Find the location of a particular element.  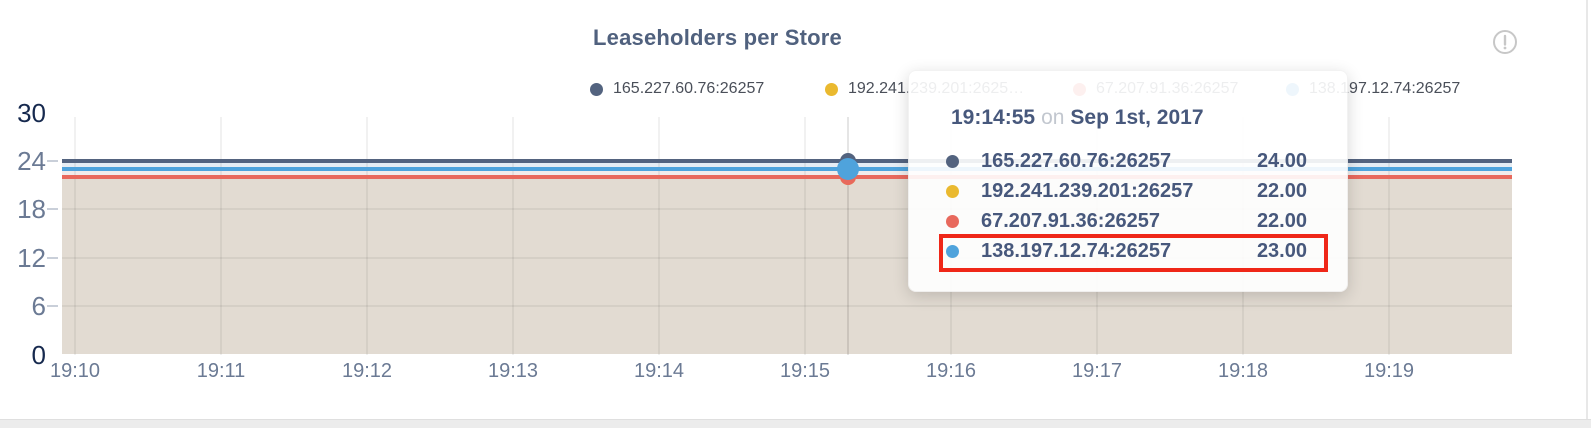

x-axis-label: 19:18 is located at coordinates (1243, 371).